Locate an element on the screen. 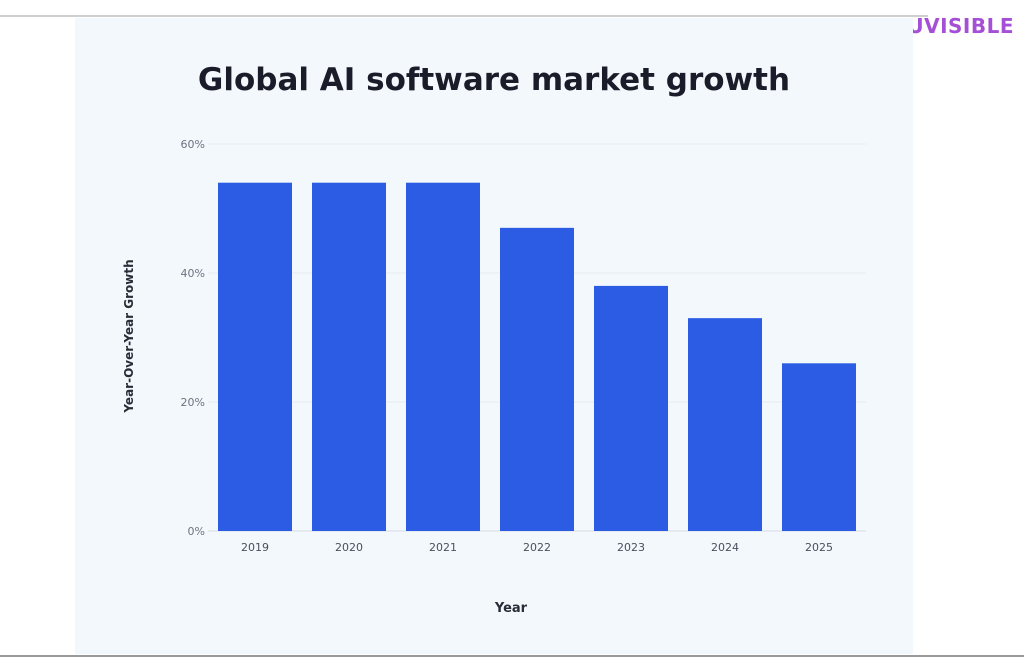 This screenshot has width=1024, height=670. top-divider is located at coordinates (464, 16).